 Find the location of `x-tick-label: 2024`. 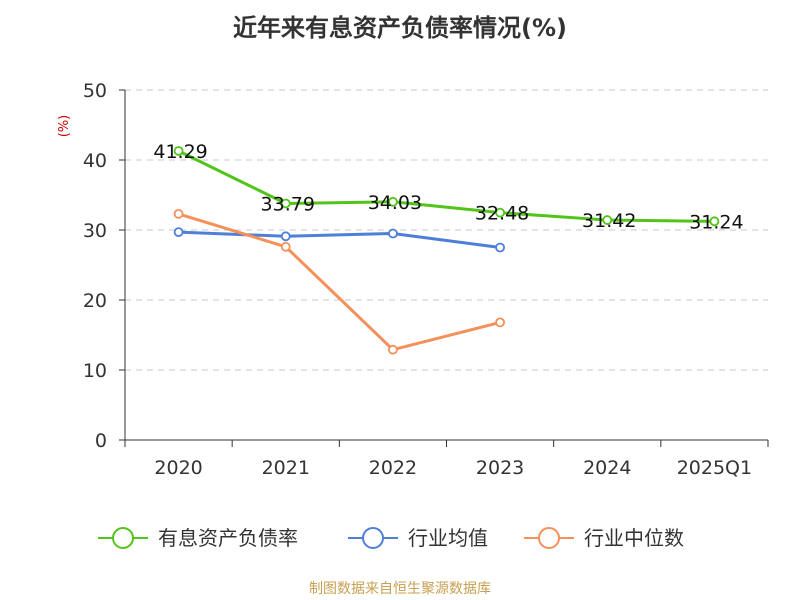

x-tick-label: 2024 is located at coordinates (607, 468).